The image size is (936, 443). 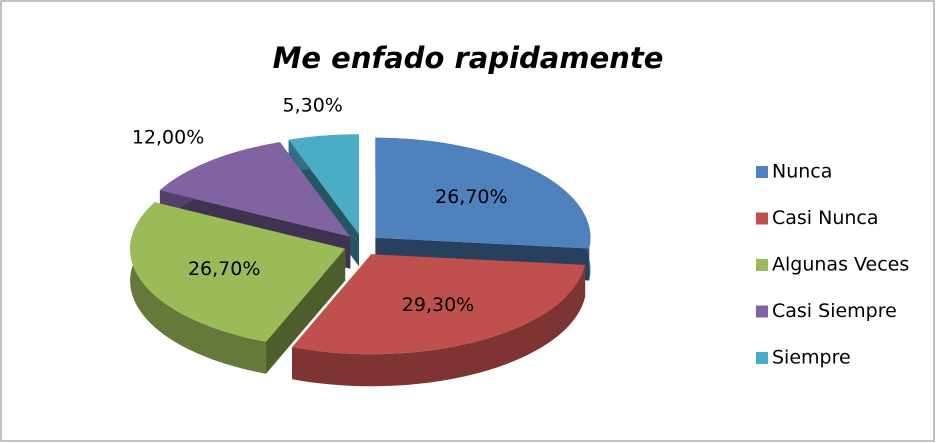 I want to click on legend-label: Casi Siempre, so click(x=834, y=311).